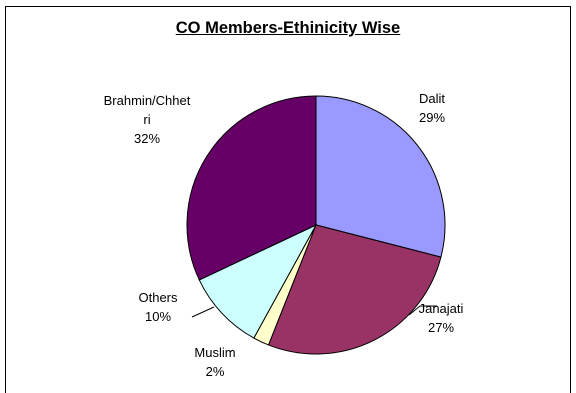 The width and height of the screenshot is (576, 393). Describe the element at coordinates (380, 176) in the screenshot. I see `pie-slice-dalit` at that location.